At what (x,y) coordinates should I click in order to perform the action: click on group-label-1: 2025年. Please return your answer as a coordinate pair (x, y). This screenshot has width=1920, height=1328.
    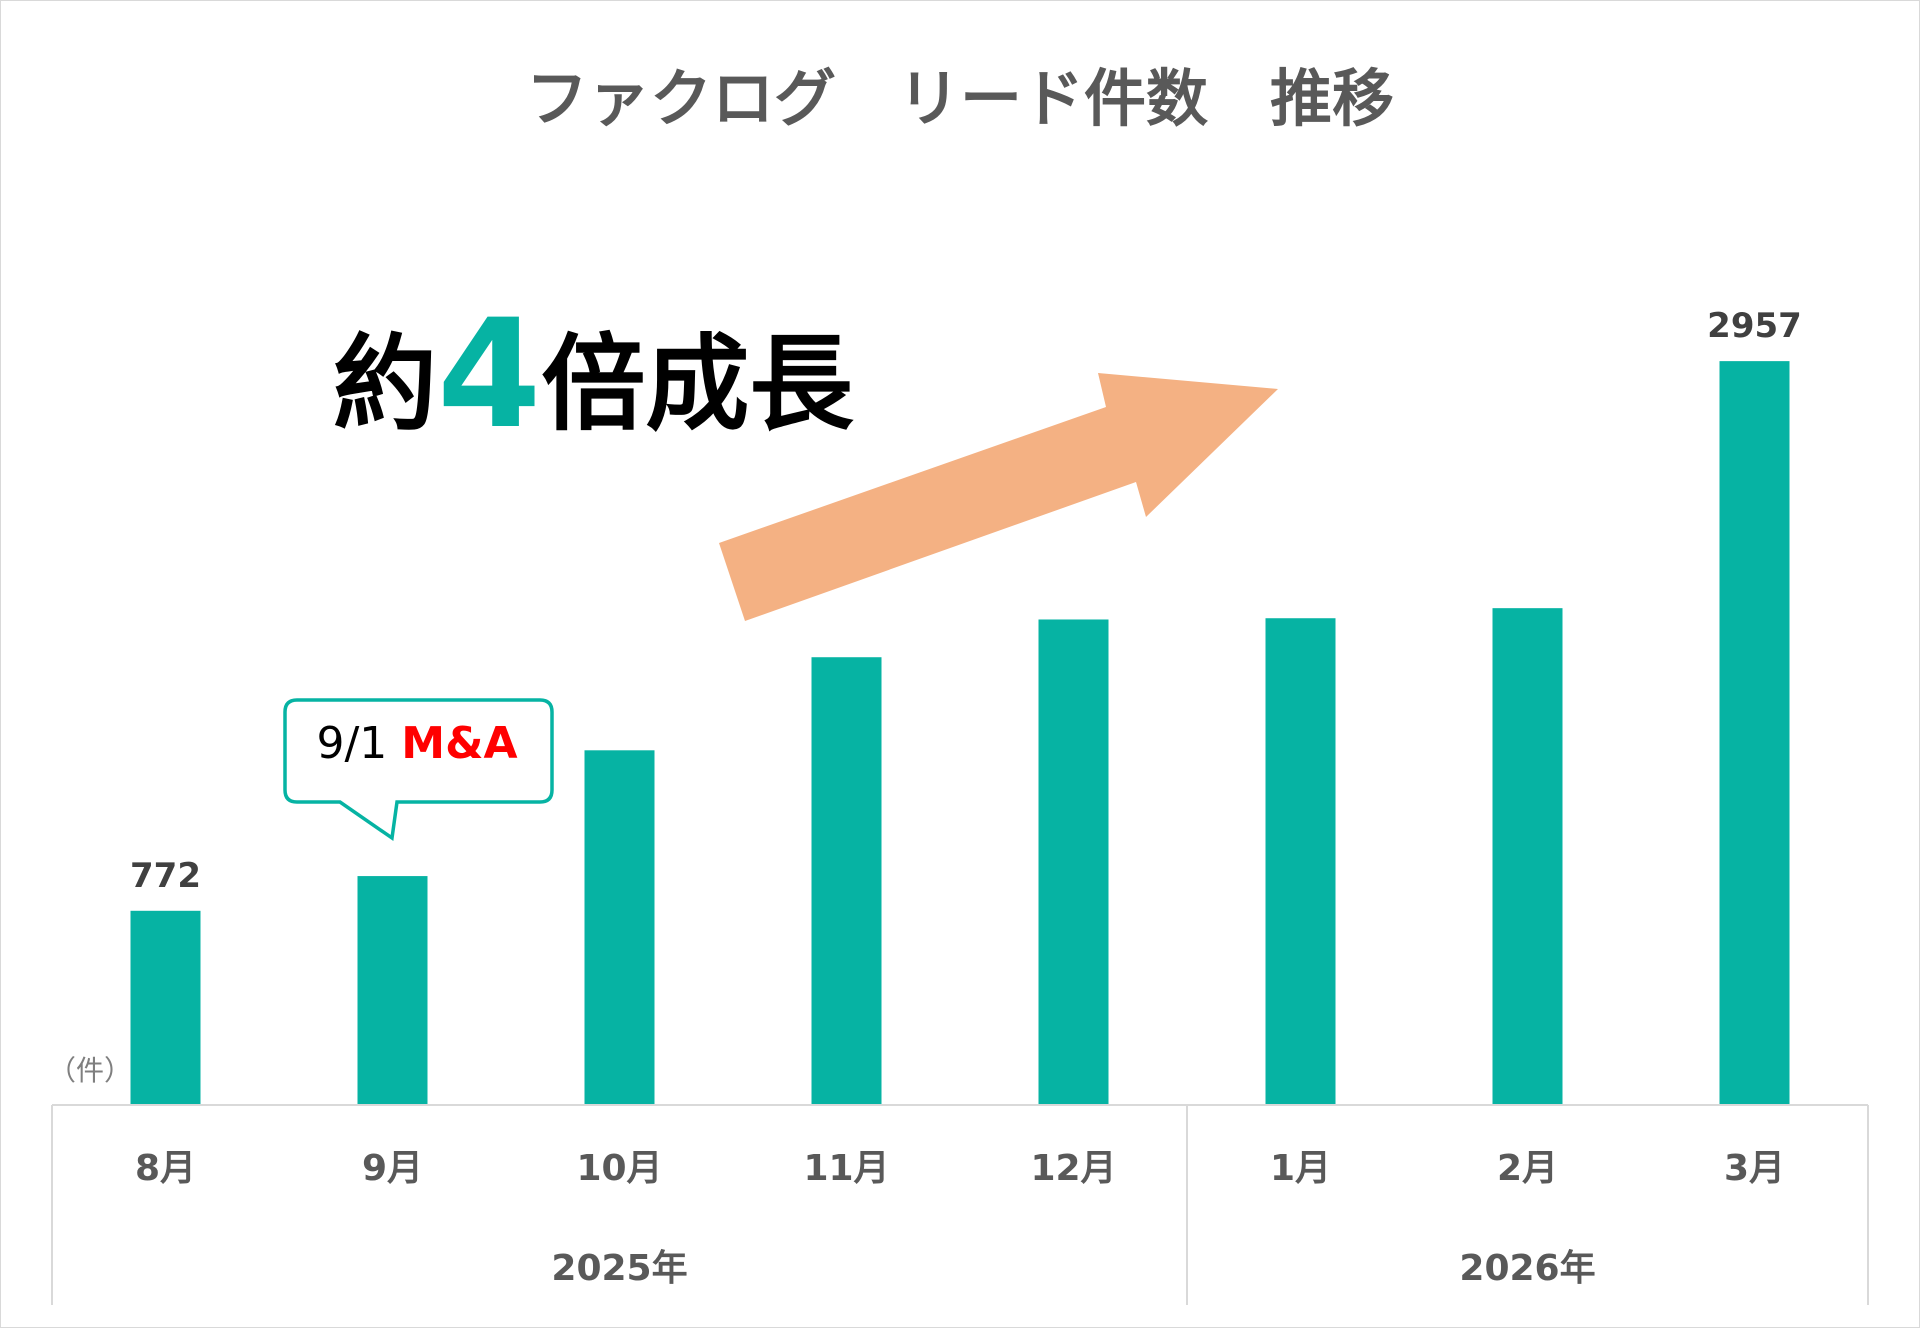
    Looking at the image, I should click on (619, 1268).